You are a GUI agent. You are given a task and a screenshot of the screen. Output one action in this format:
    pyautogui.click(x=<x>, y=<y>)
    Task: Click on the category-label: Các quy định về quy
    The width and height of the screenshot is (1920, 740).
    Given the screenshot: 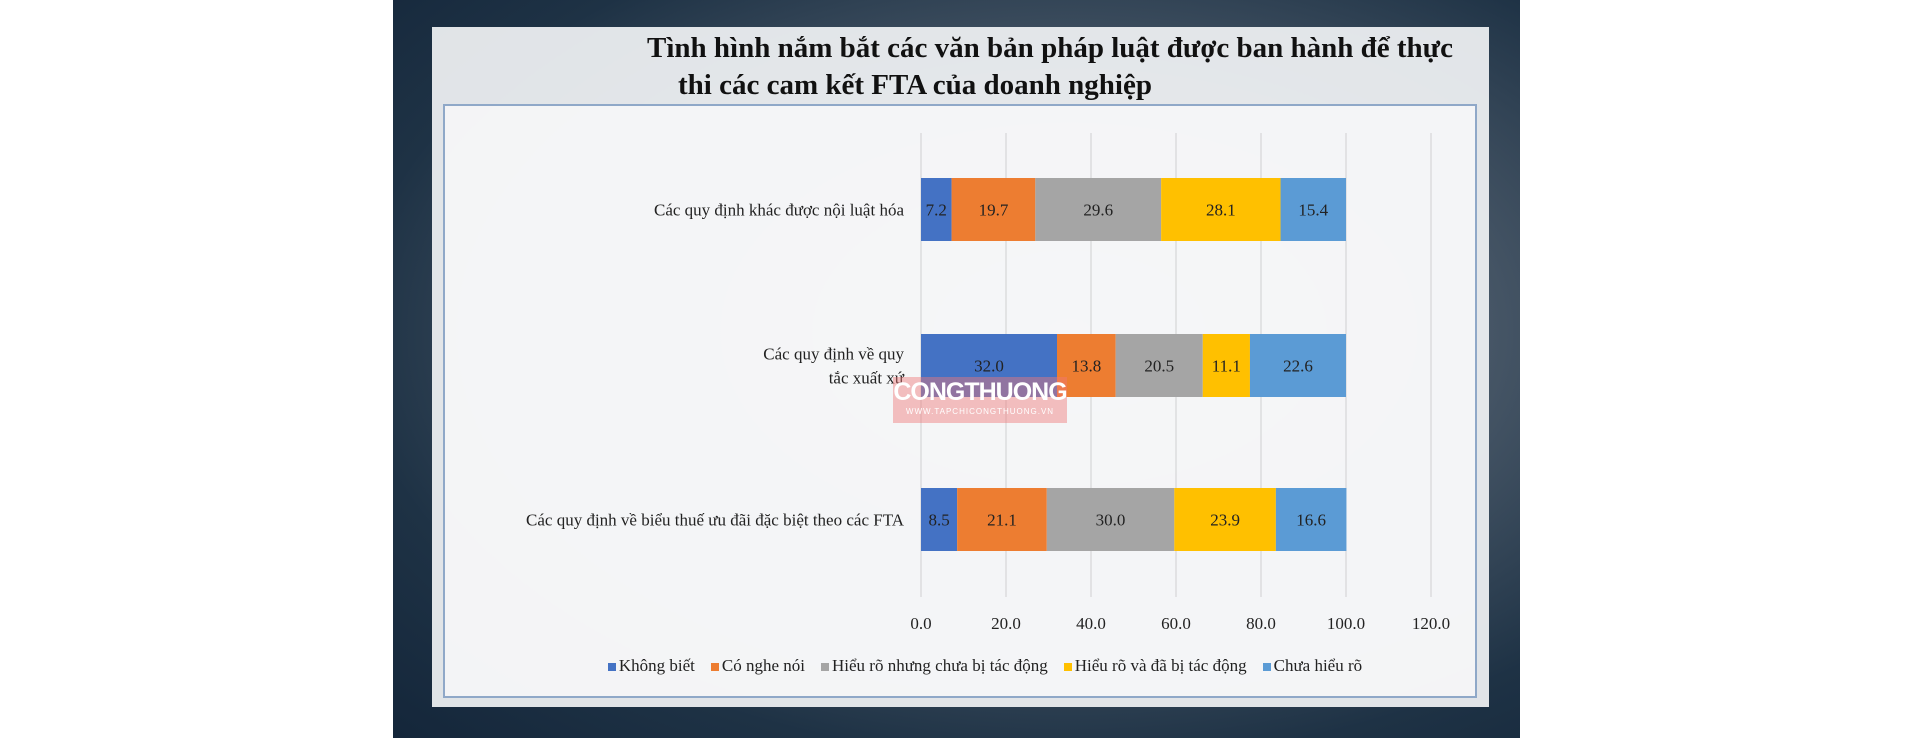 What is the action you would take?
    pyautogui.click(x=833, y=354)
    